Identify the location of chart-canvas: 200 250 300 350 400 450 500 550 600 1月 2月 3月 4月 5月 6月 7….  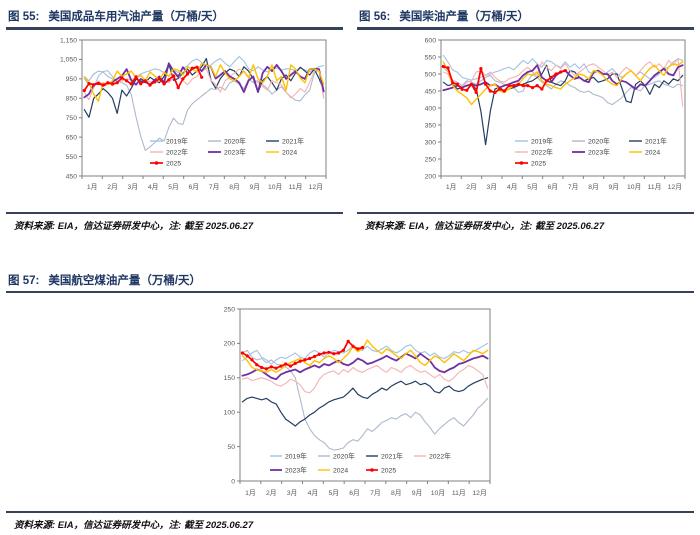
(555, 114).